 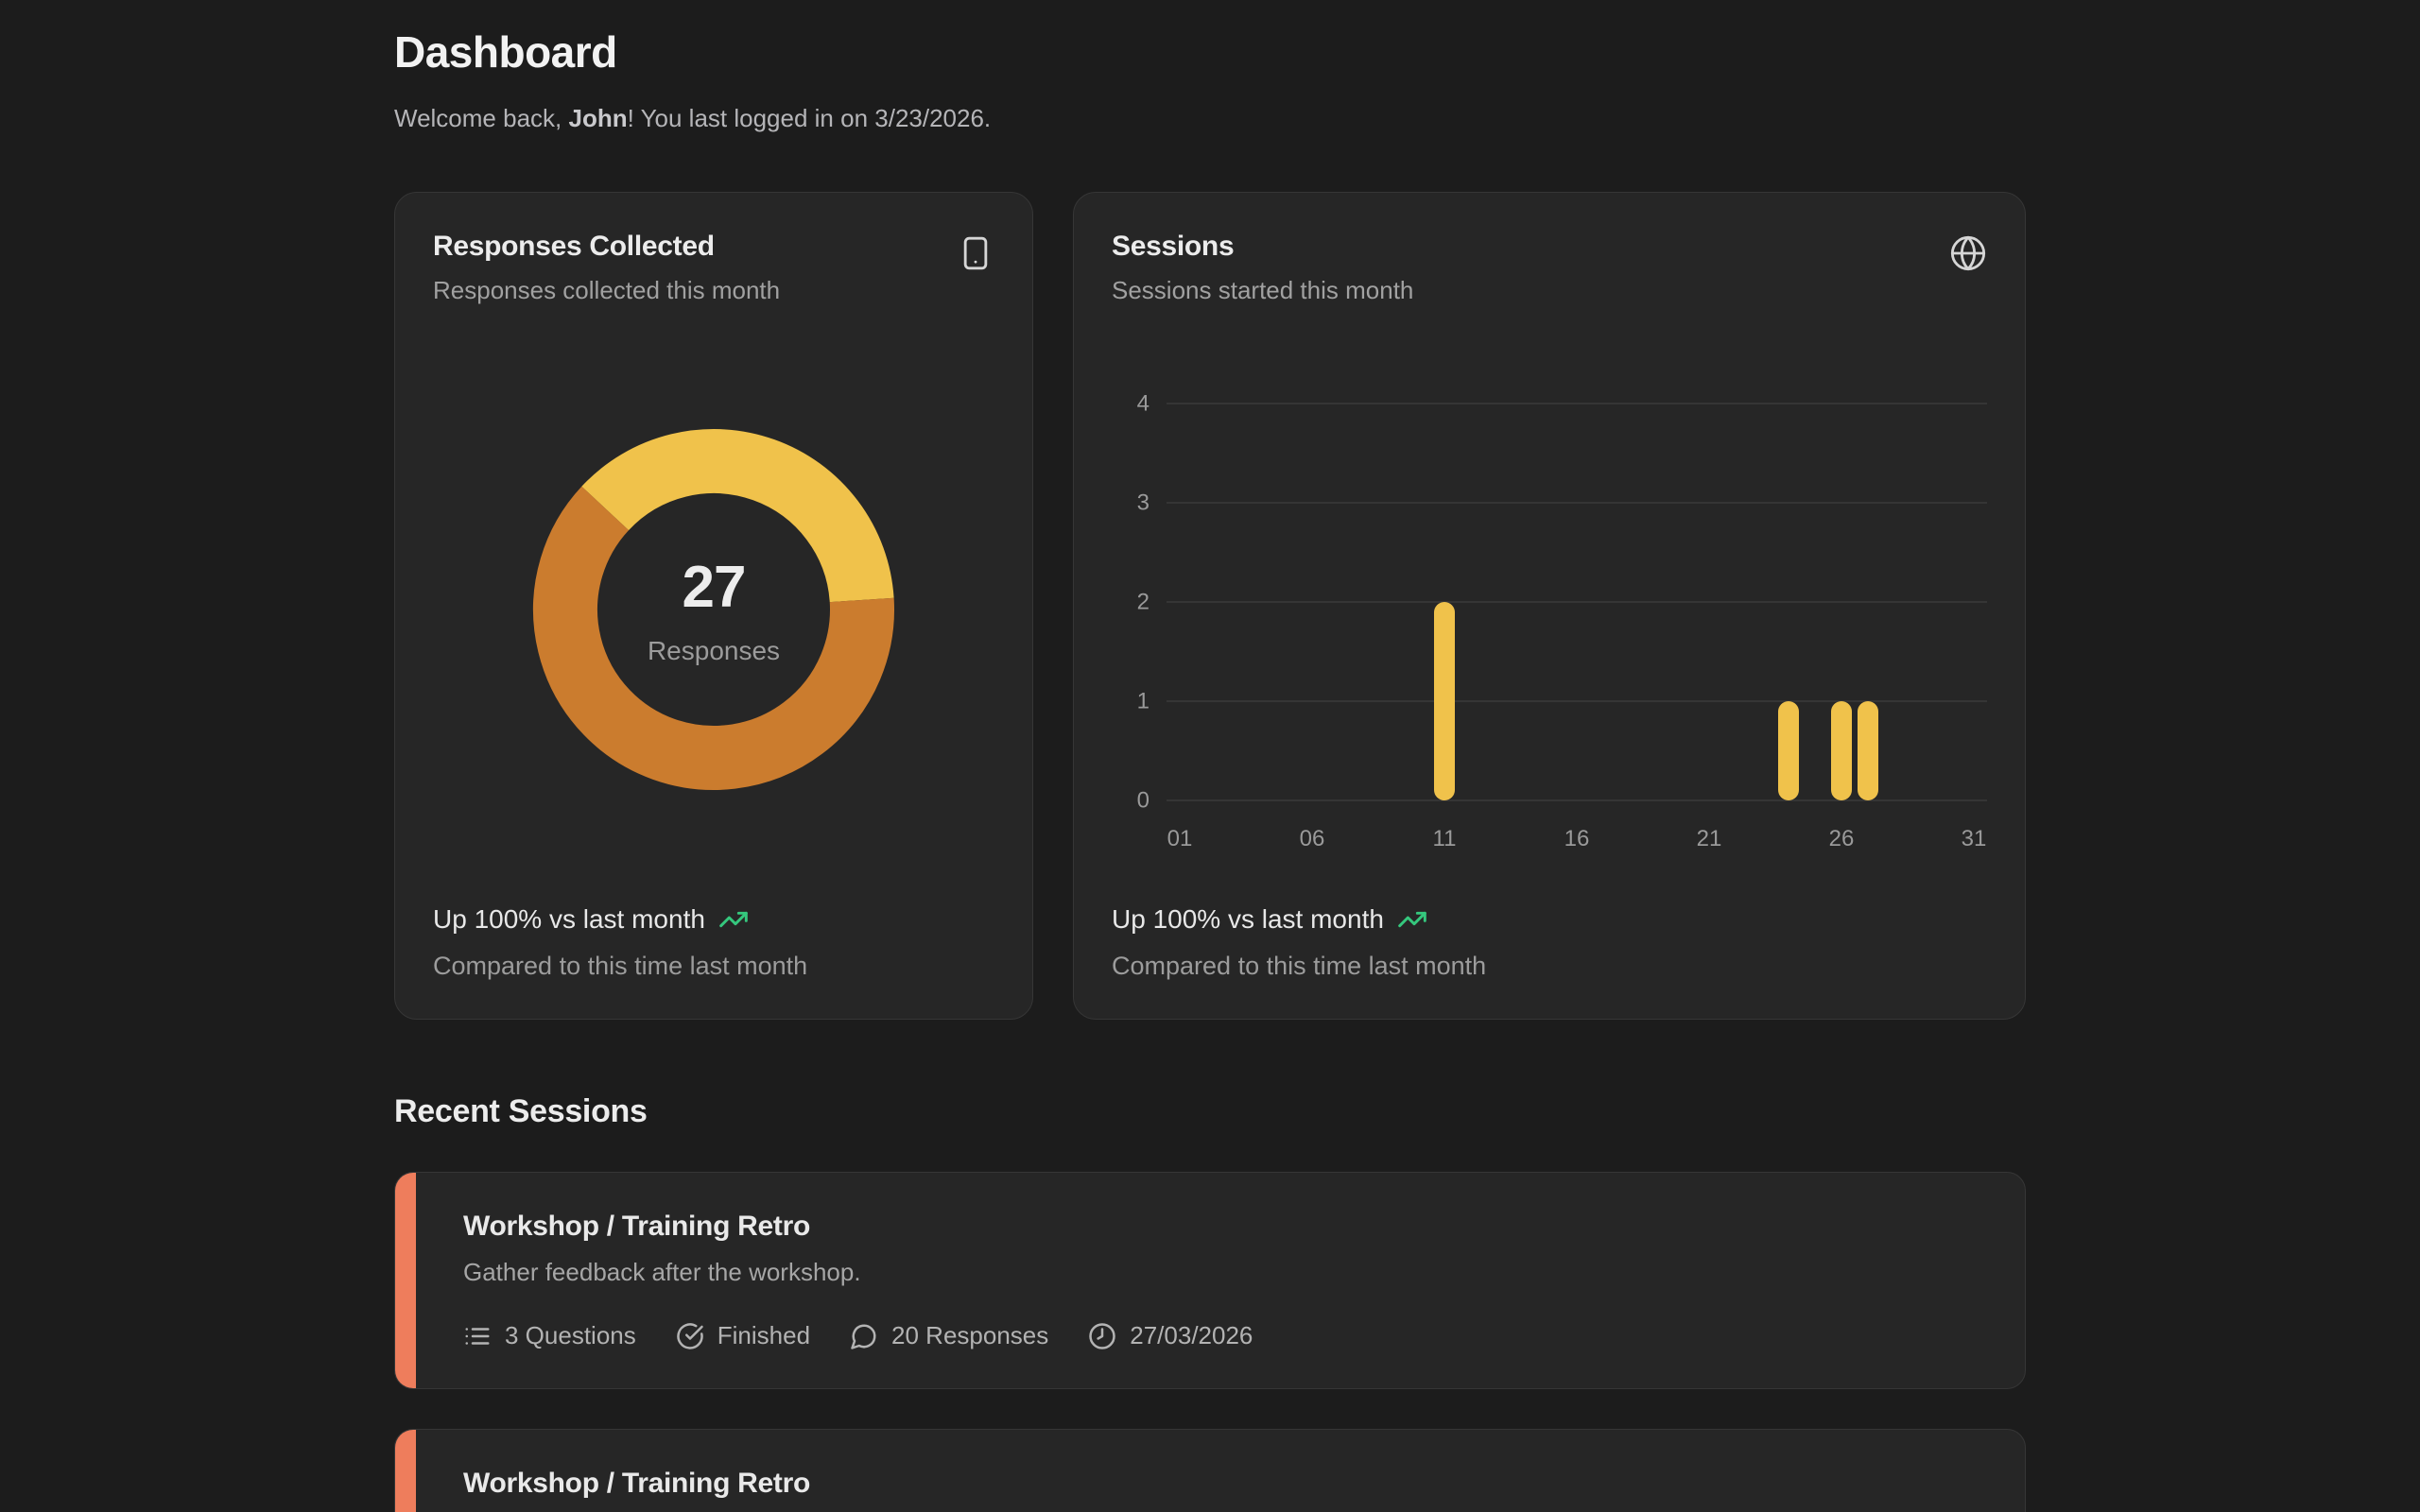 What do you see at coordinates (1263, 290) in the screenshot?
I see `sessions-card-subtitle: Sessions started this month` at bounding box center [1263, 290].